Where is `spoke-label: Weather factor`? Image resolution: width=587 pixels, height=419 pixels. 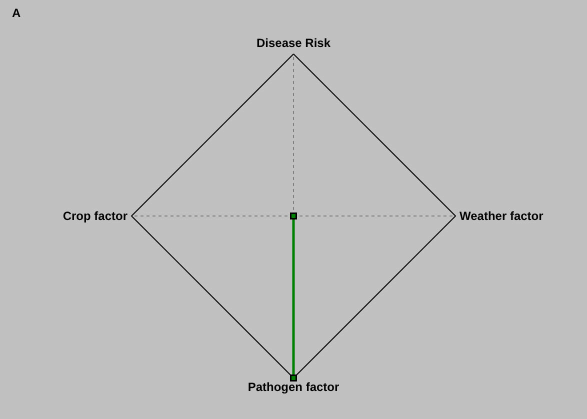 spoke-label: Weather factor is located at coordinates (502, 216).